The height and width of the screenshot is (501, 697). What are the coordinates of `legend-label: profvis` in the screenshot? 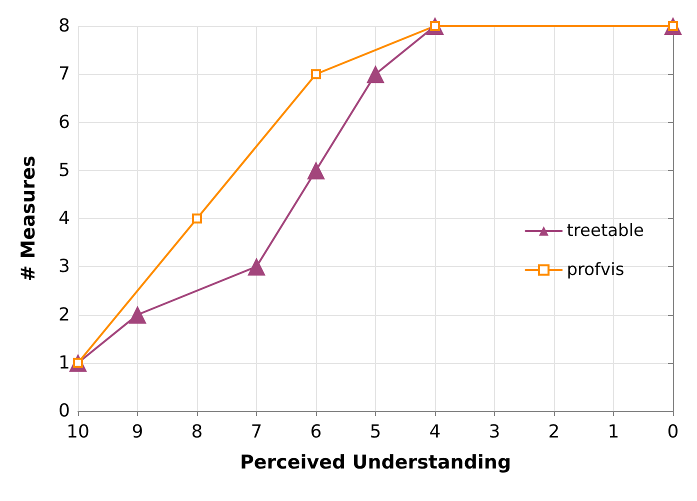 It's located at (595, 270).